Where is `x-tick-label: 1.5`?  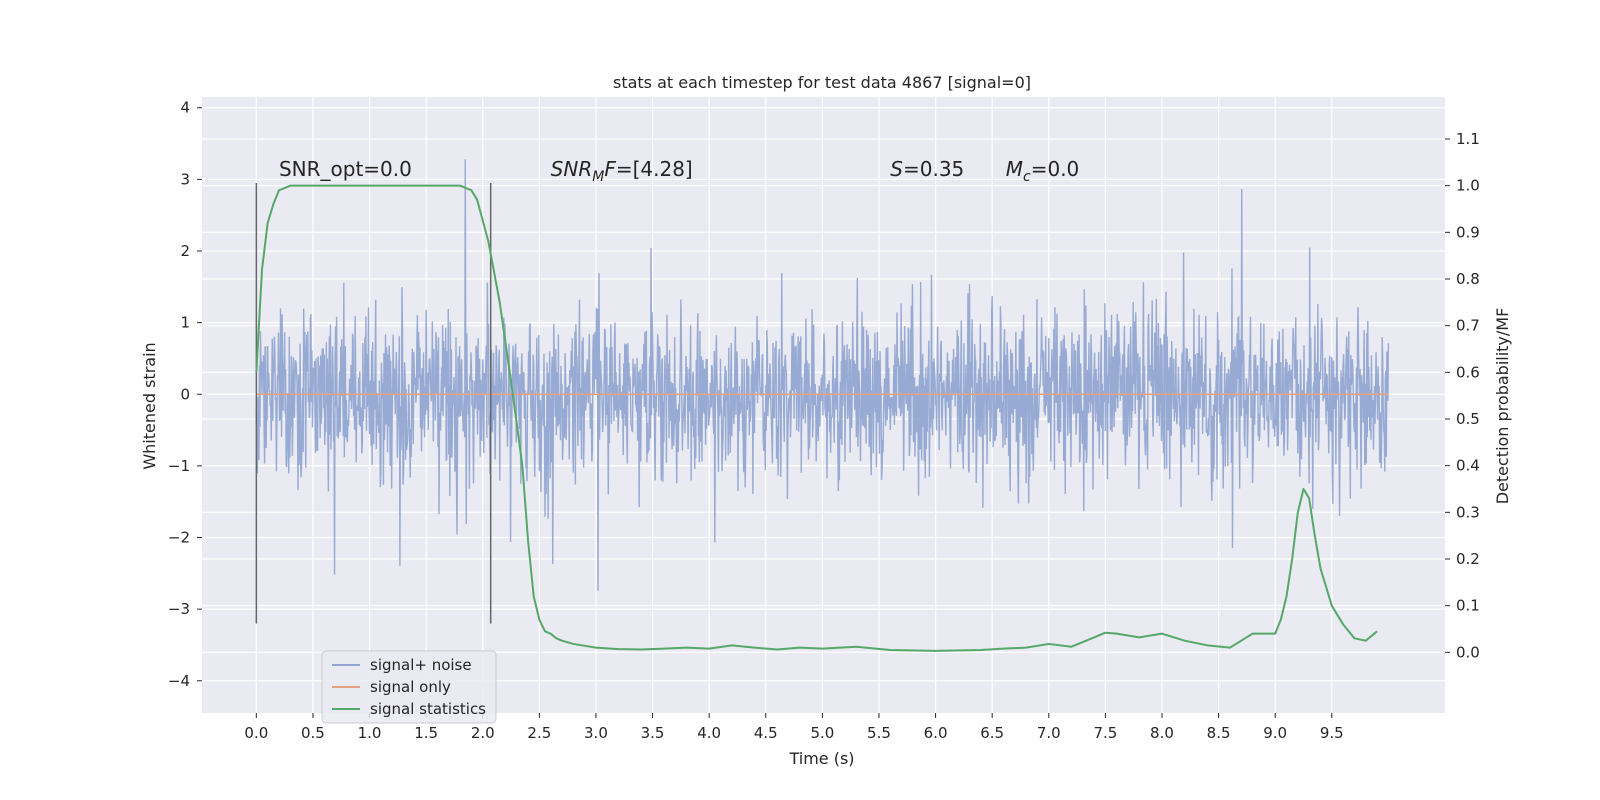
x-tick-label: 1.5 is located at coordinates (426, 733).